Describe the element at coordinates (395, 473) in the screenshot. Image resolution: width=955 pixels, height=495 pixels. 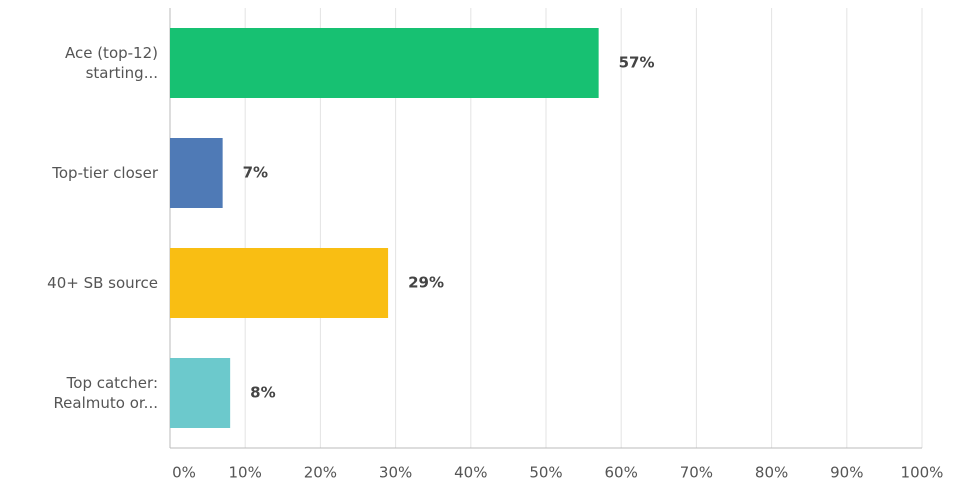
I see `x-tick-label: 30%` at that location.